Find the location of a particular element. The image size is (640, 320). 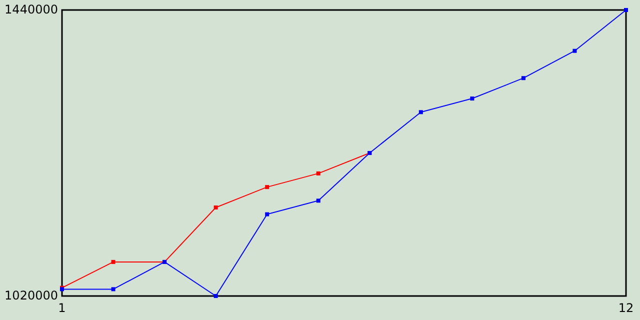

y-tick-label: 1020000 is located at coordinates (31, 295).